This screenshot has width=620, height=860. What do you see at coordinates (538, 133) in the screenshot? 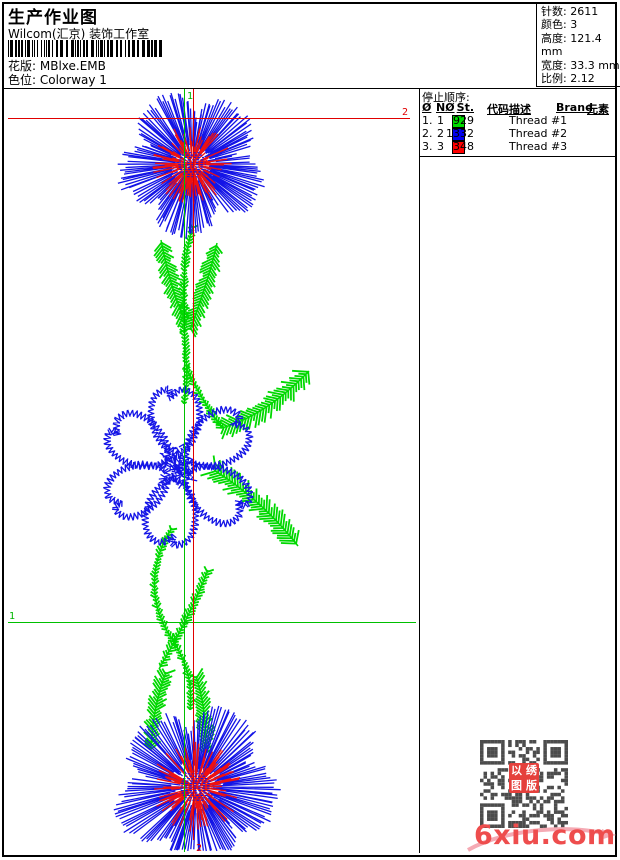
I see `row-description: Thread #2` at bounding box center [538, 133].